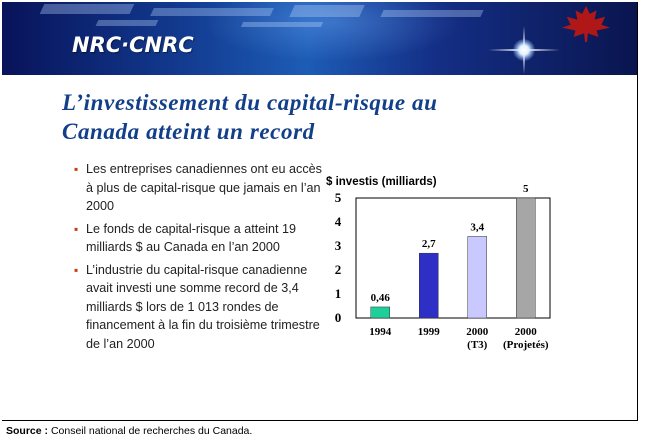 Image resolution: width=672 pixels, height=441 pixels. Describe the element at coordinates (526, 189) in the screenshot. I see `bar-value-label: 5` at that location.